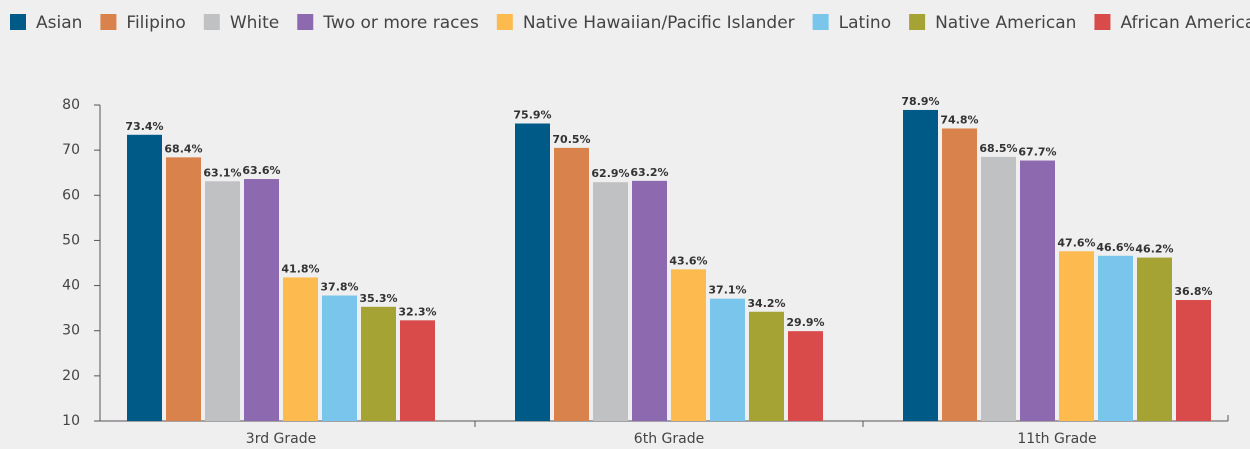 The height and width of the screenshot is (449, 1250). Describe the element at coordinates (222, 172) in the screenshot. I see `value-label: 63.1%` at that location.